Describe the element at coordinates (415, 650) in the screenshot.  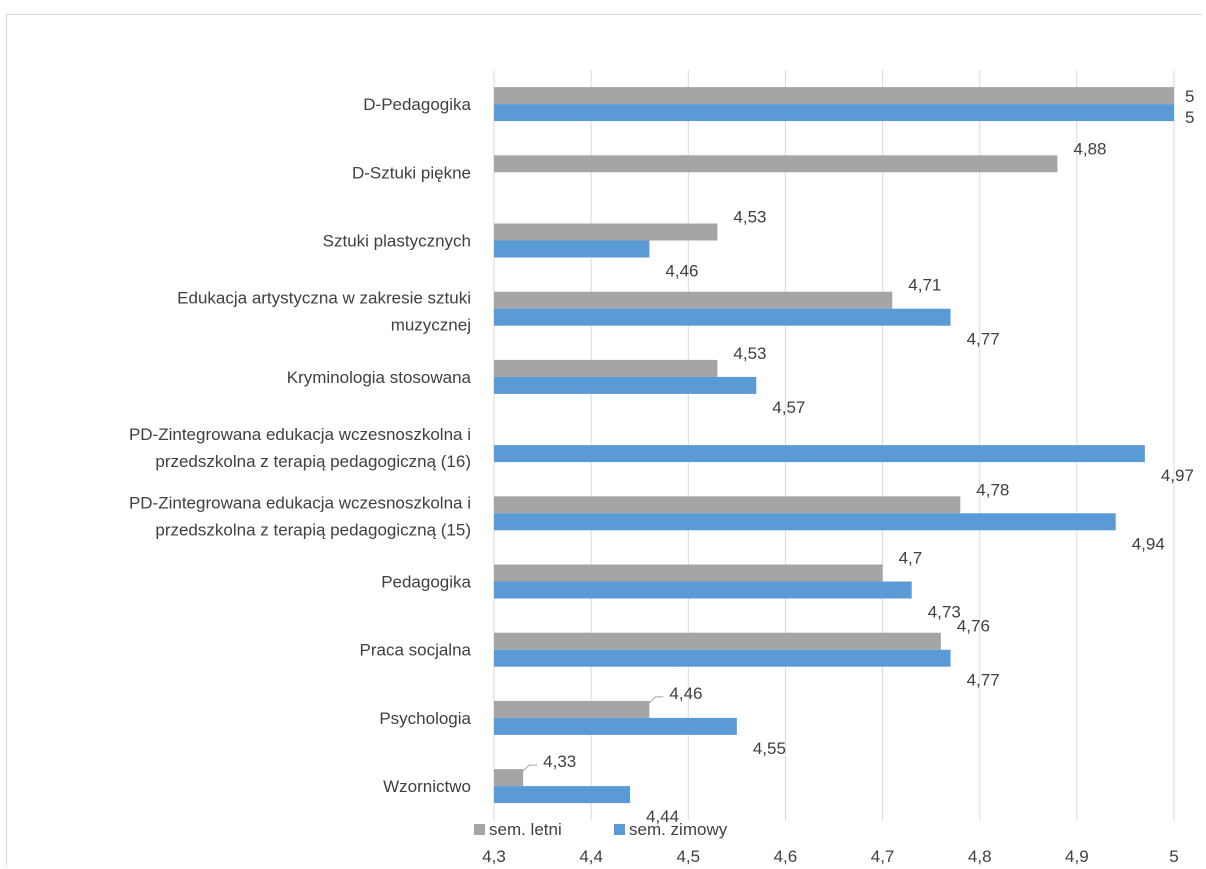
I see `category-label-8: Praca socjalna` at that location.